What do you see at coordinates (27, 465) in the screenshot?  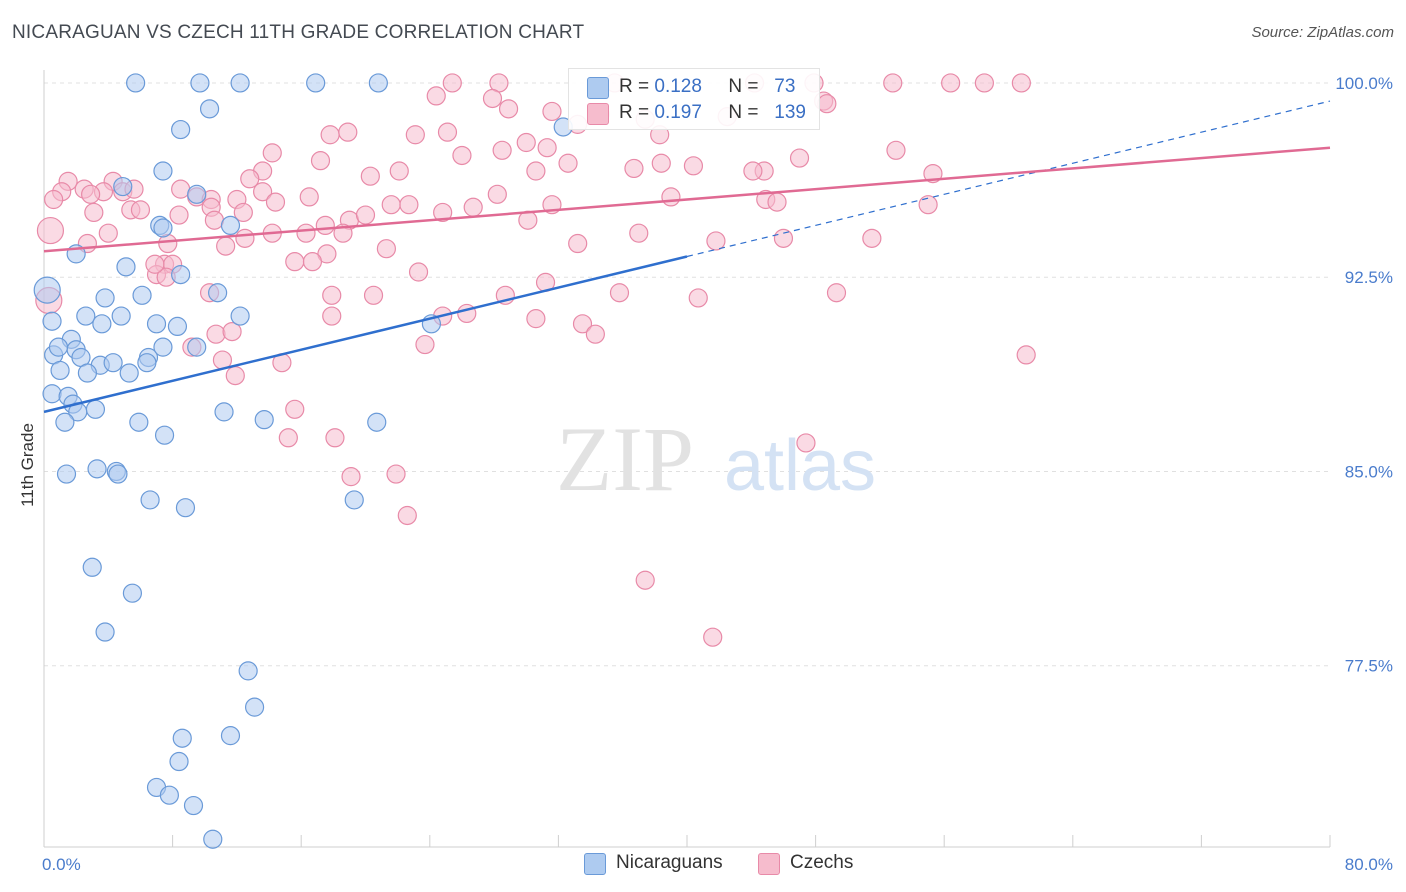 I see `y-axis-label: 11th Grade` at bounding box center [27, 465].